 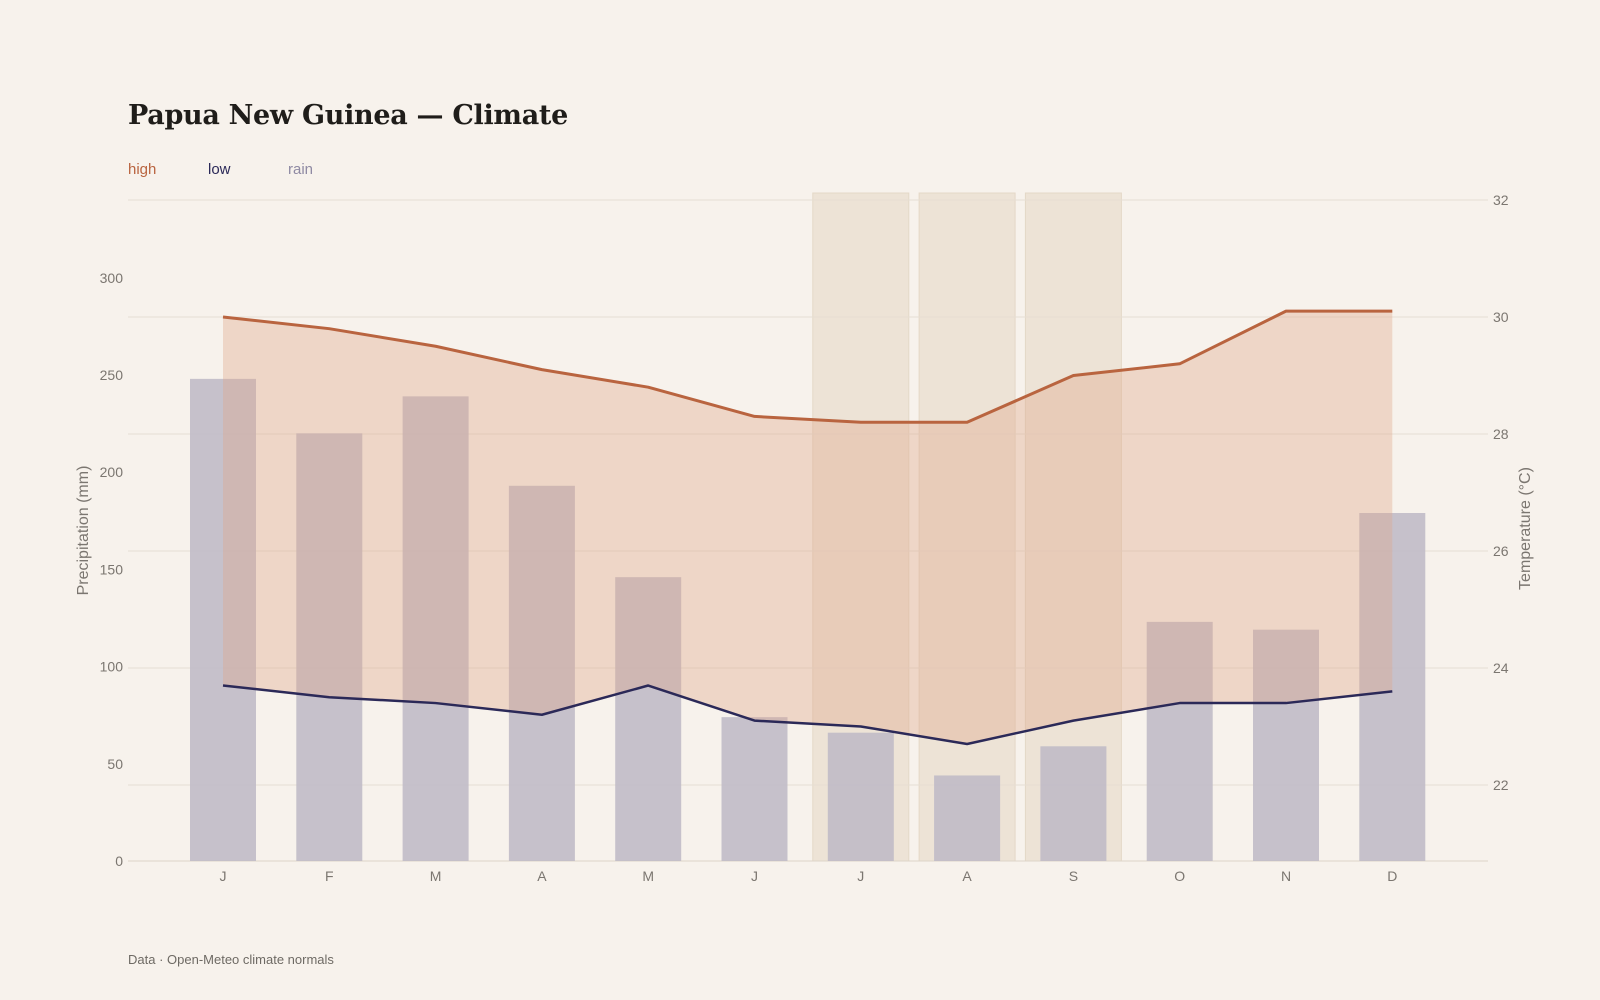 I want to click on right-tick-label: 26, so click(x=1501, y=551).